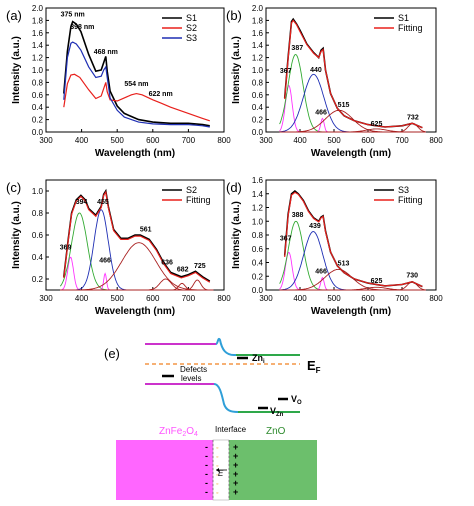 The height and width of the screenshot is (506, 474). I want to click on fermi-level-label: EF, so click(314, 366).